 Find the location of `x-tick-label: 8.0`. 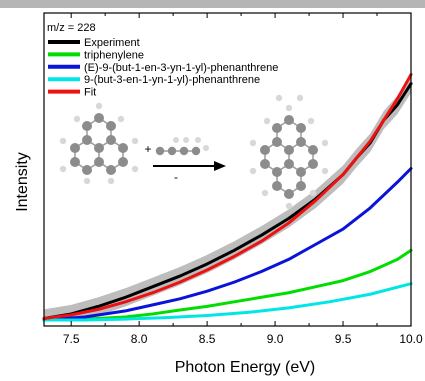

x-tick-label: 8.0 is located at coordinates (139, 339).